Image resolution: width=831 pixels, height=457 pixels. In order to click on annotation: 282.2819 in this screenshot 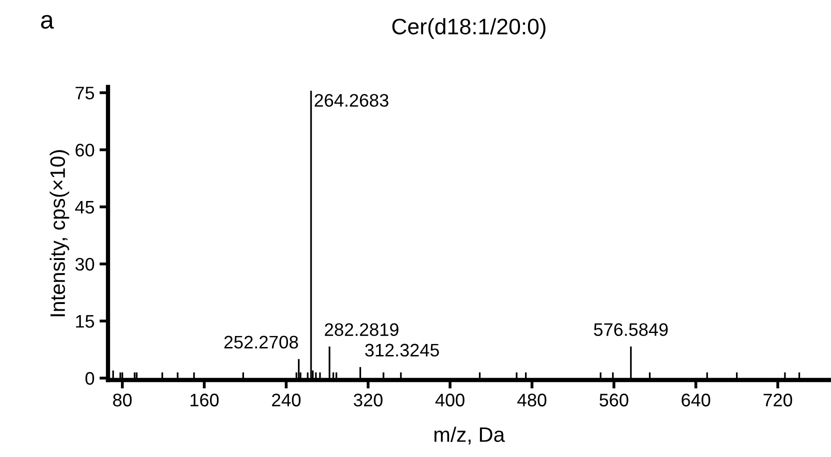, I will do `click(361, 329)`.